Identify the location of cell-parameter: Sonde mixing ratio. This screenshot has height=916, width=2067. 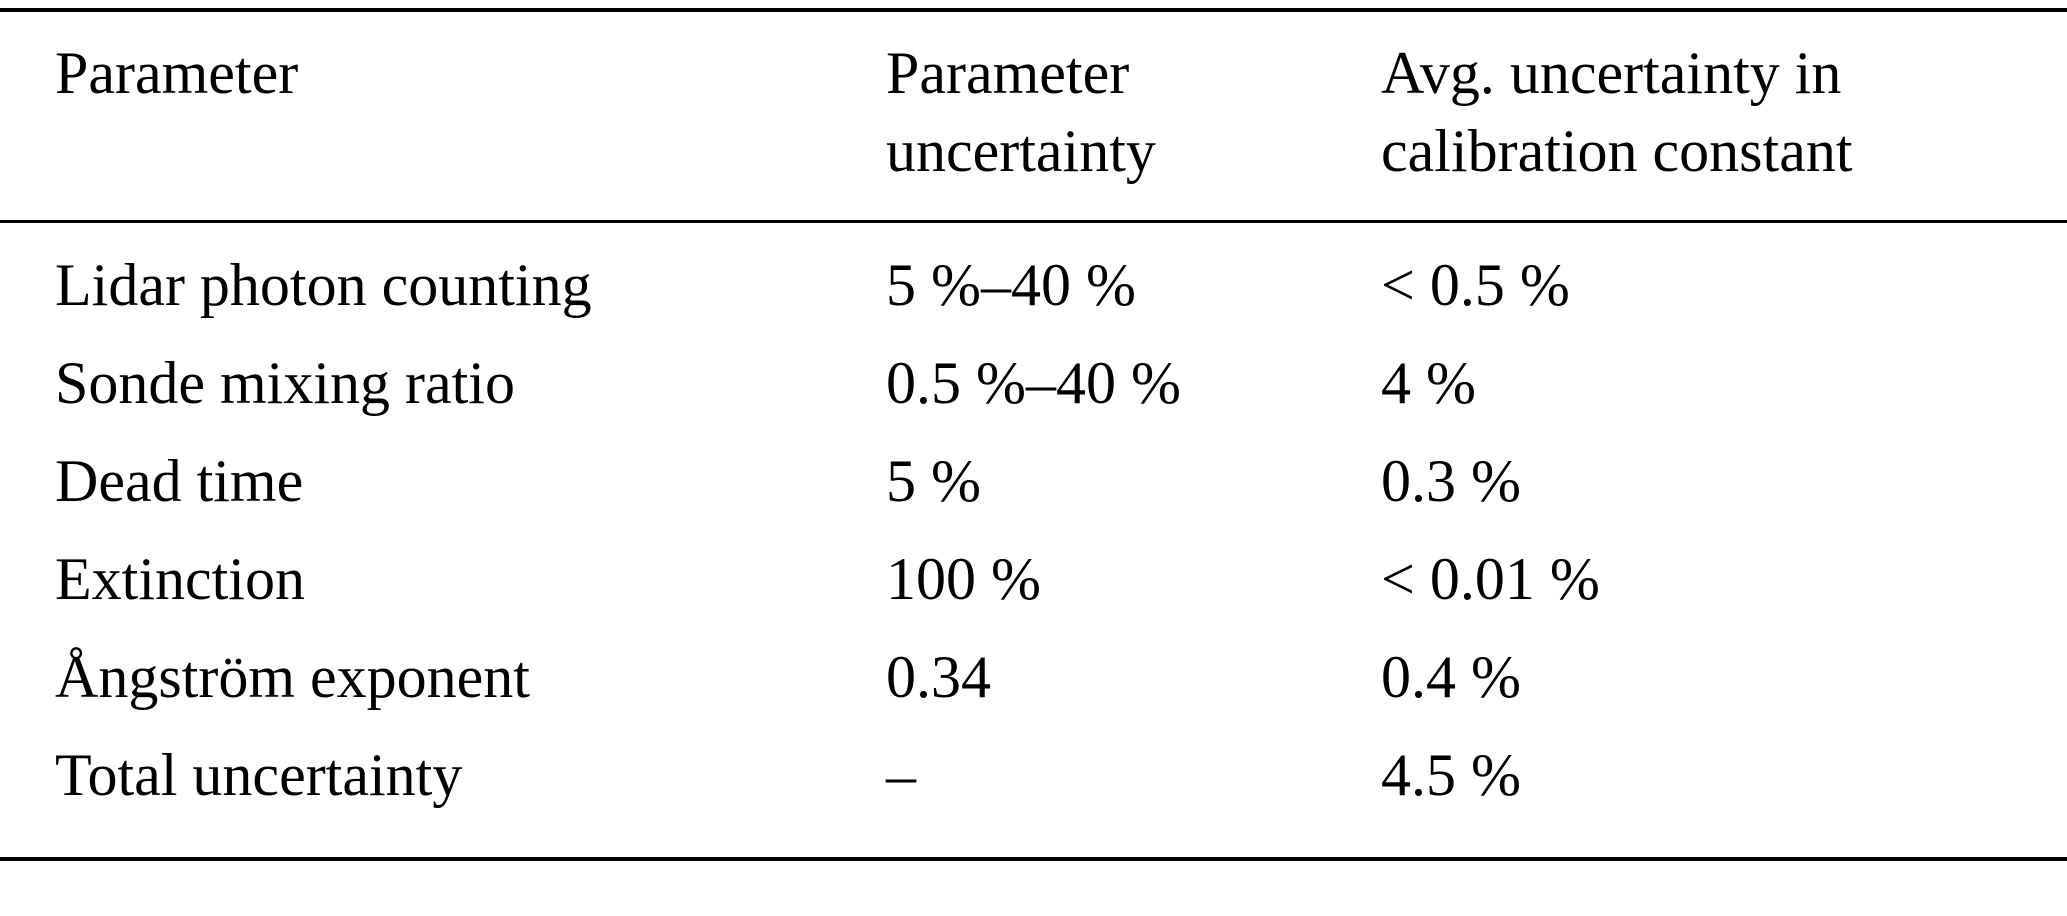
(285, 383).